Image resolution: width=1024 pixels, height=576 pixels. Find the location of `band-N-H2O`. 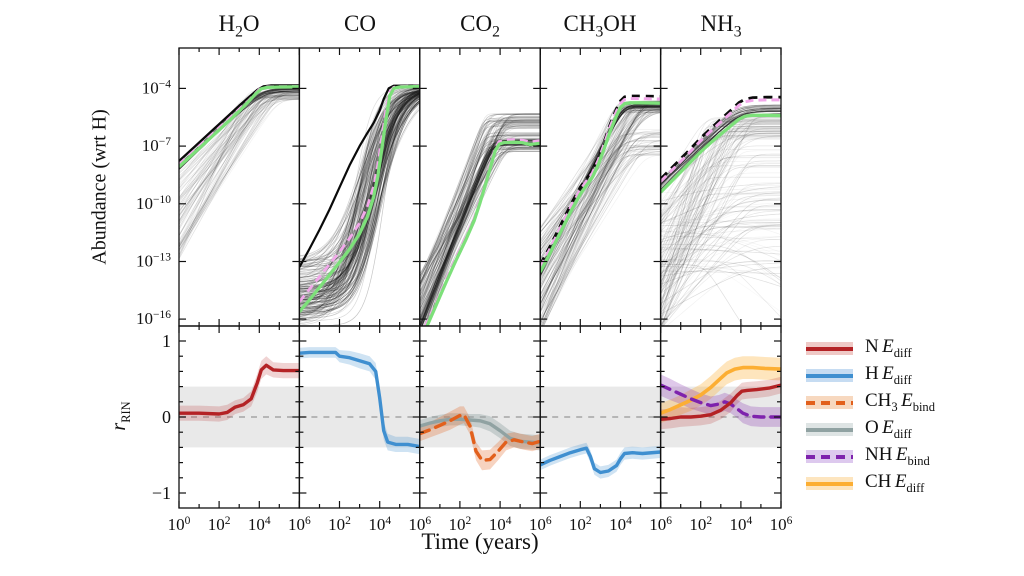

band-N-H2O is located at coordinates (239, 389).